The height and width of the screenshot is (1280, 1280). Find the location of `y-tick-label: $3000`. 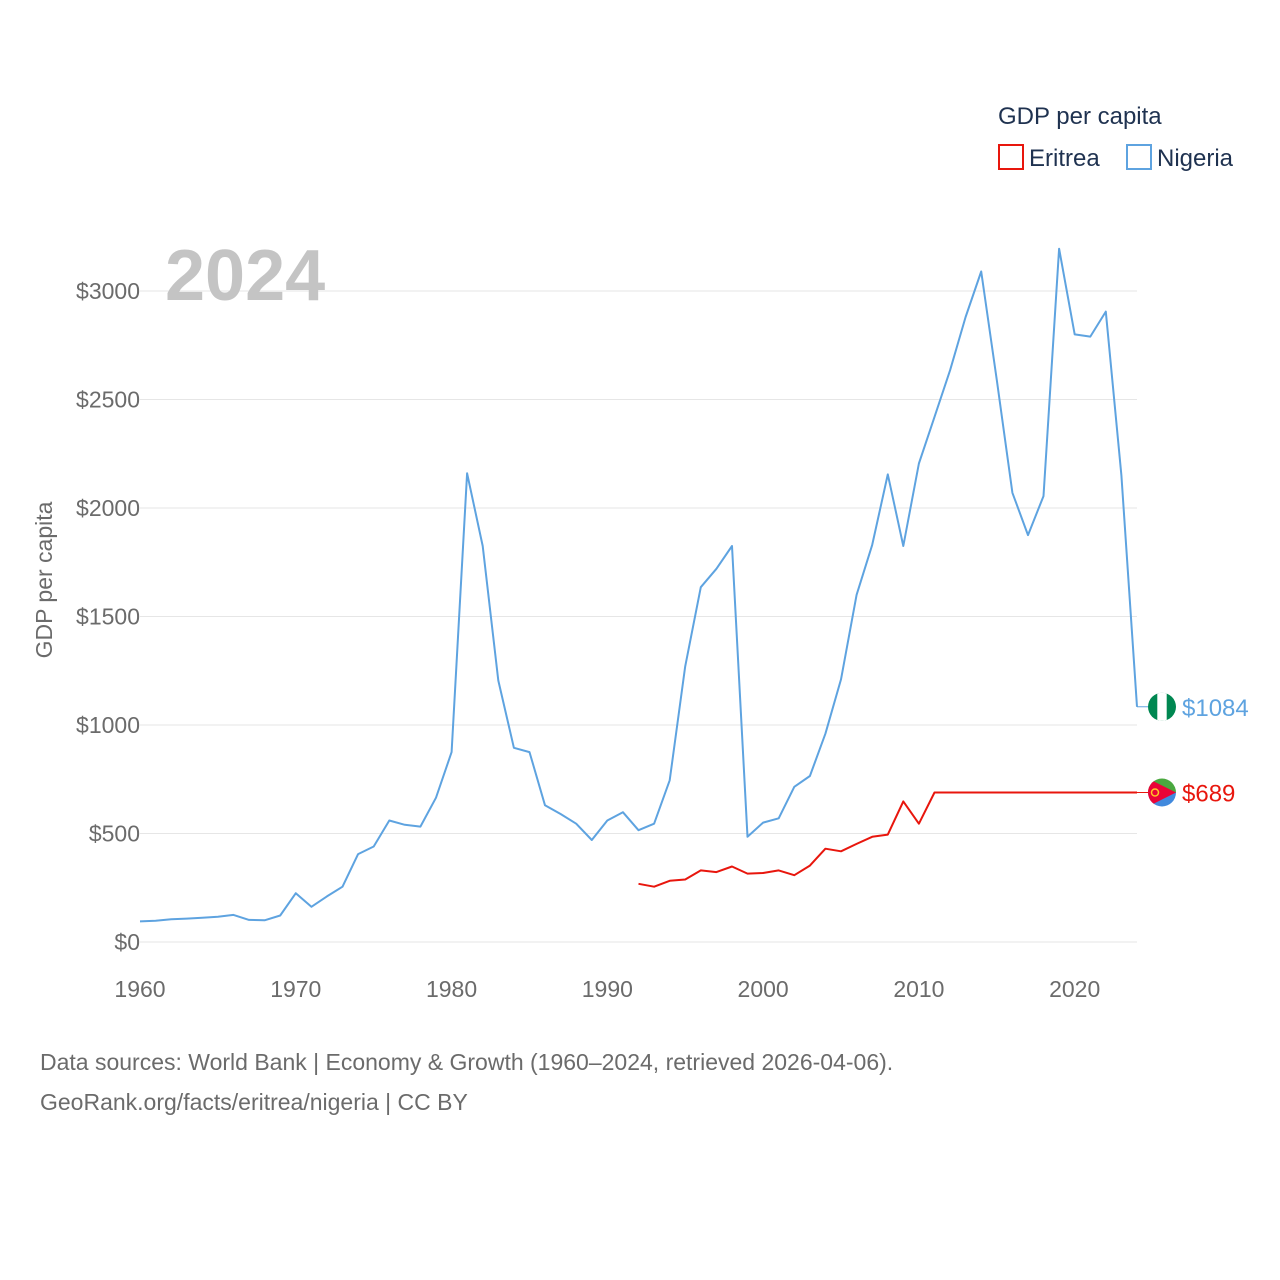

y-tick-label: $3000 is located at coordinates (108, 291).